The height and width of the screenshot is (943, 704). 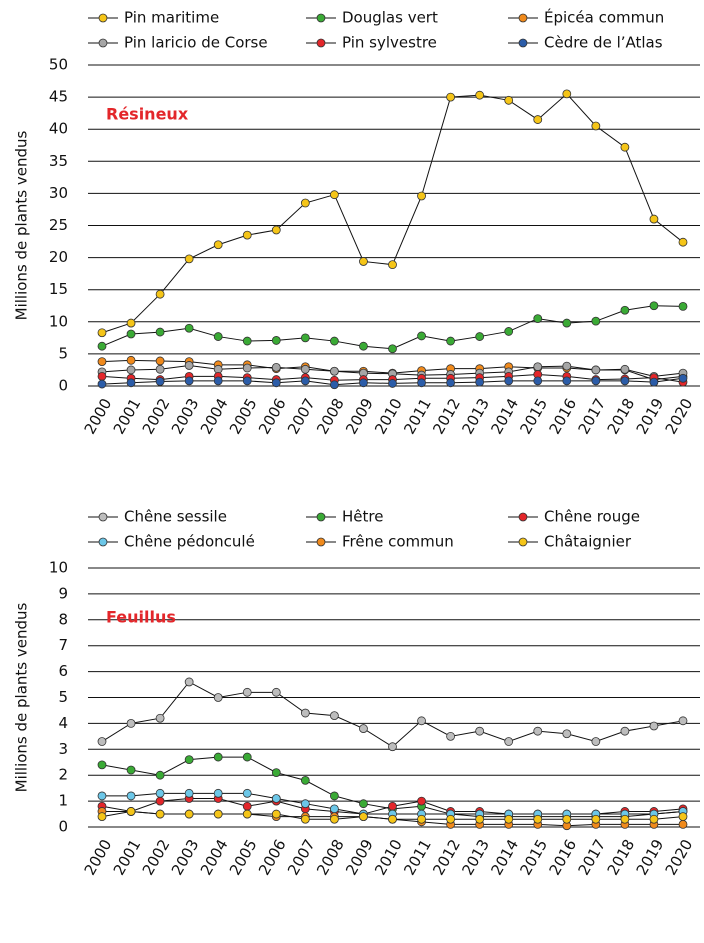 I want to click on x-tick-label: 2012, so click(x=446, y=416).